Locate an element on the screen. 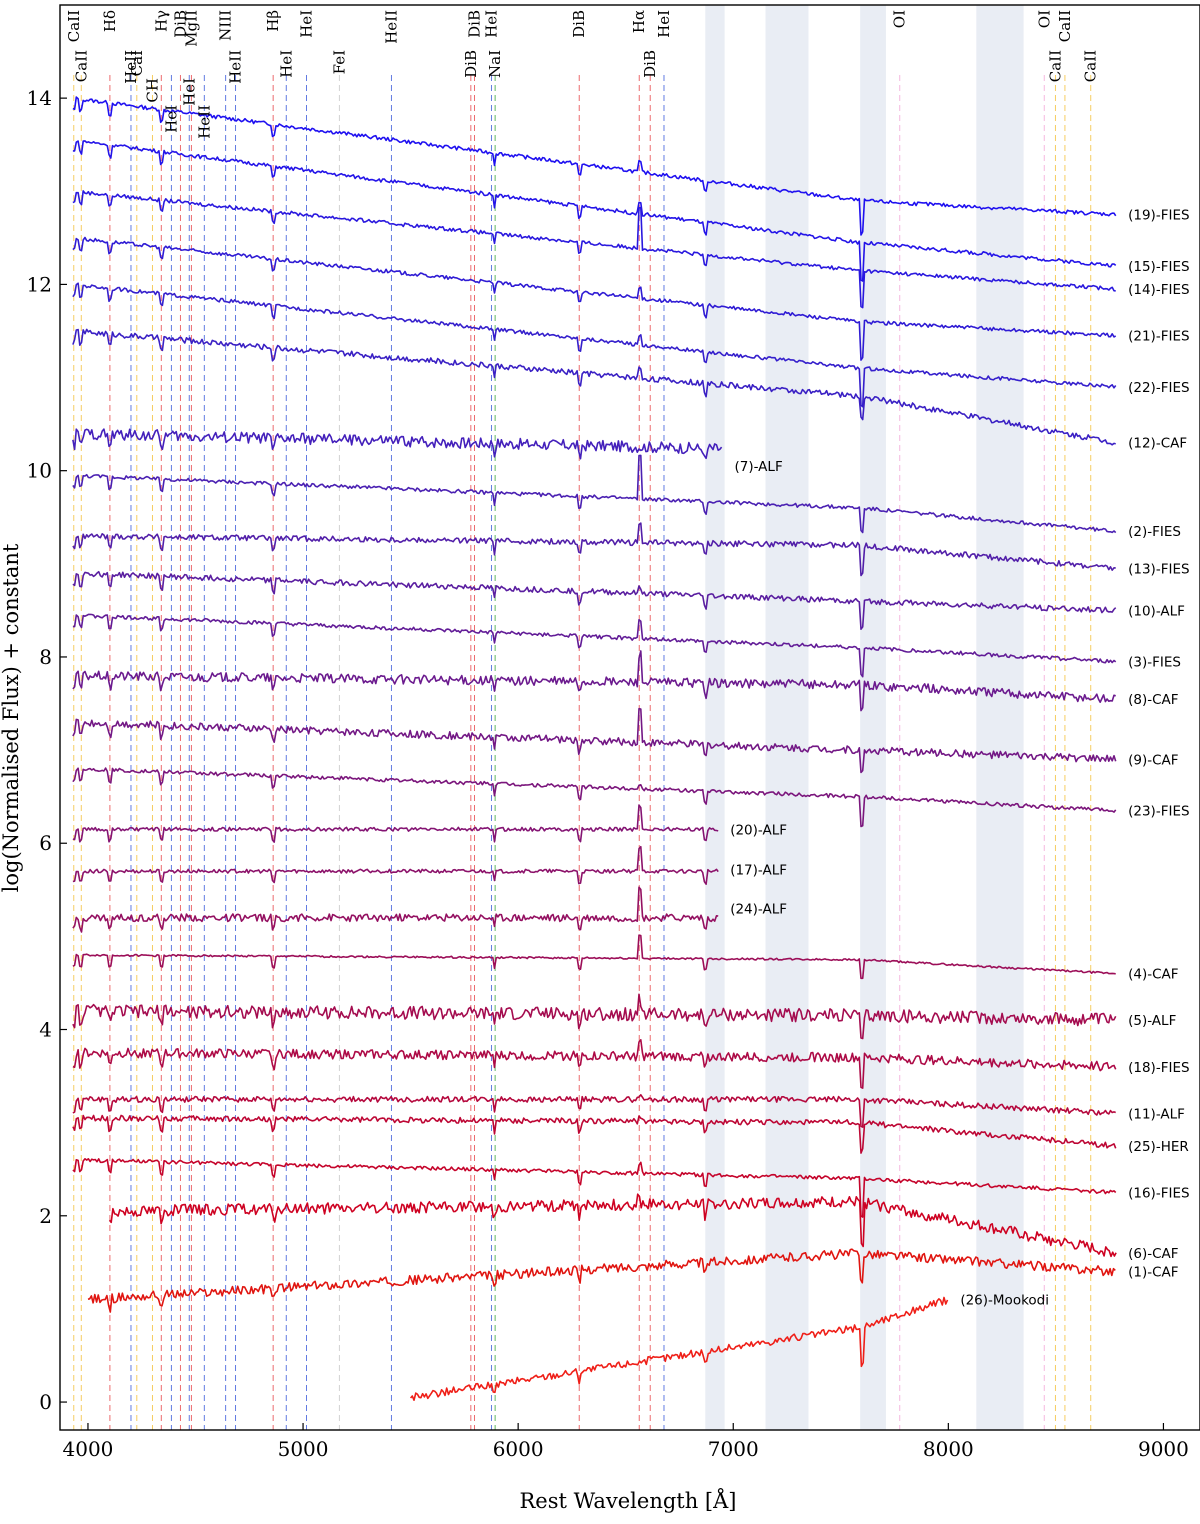 The image size is (1200, 1524). line-label-17: FeI is located at coordinates (339, 62).